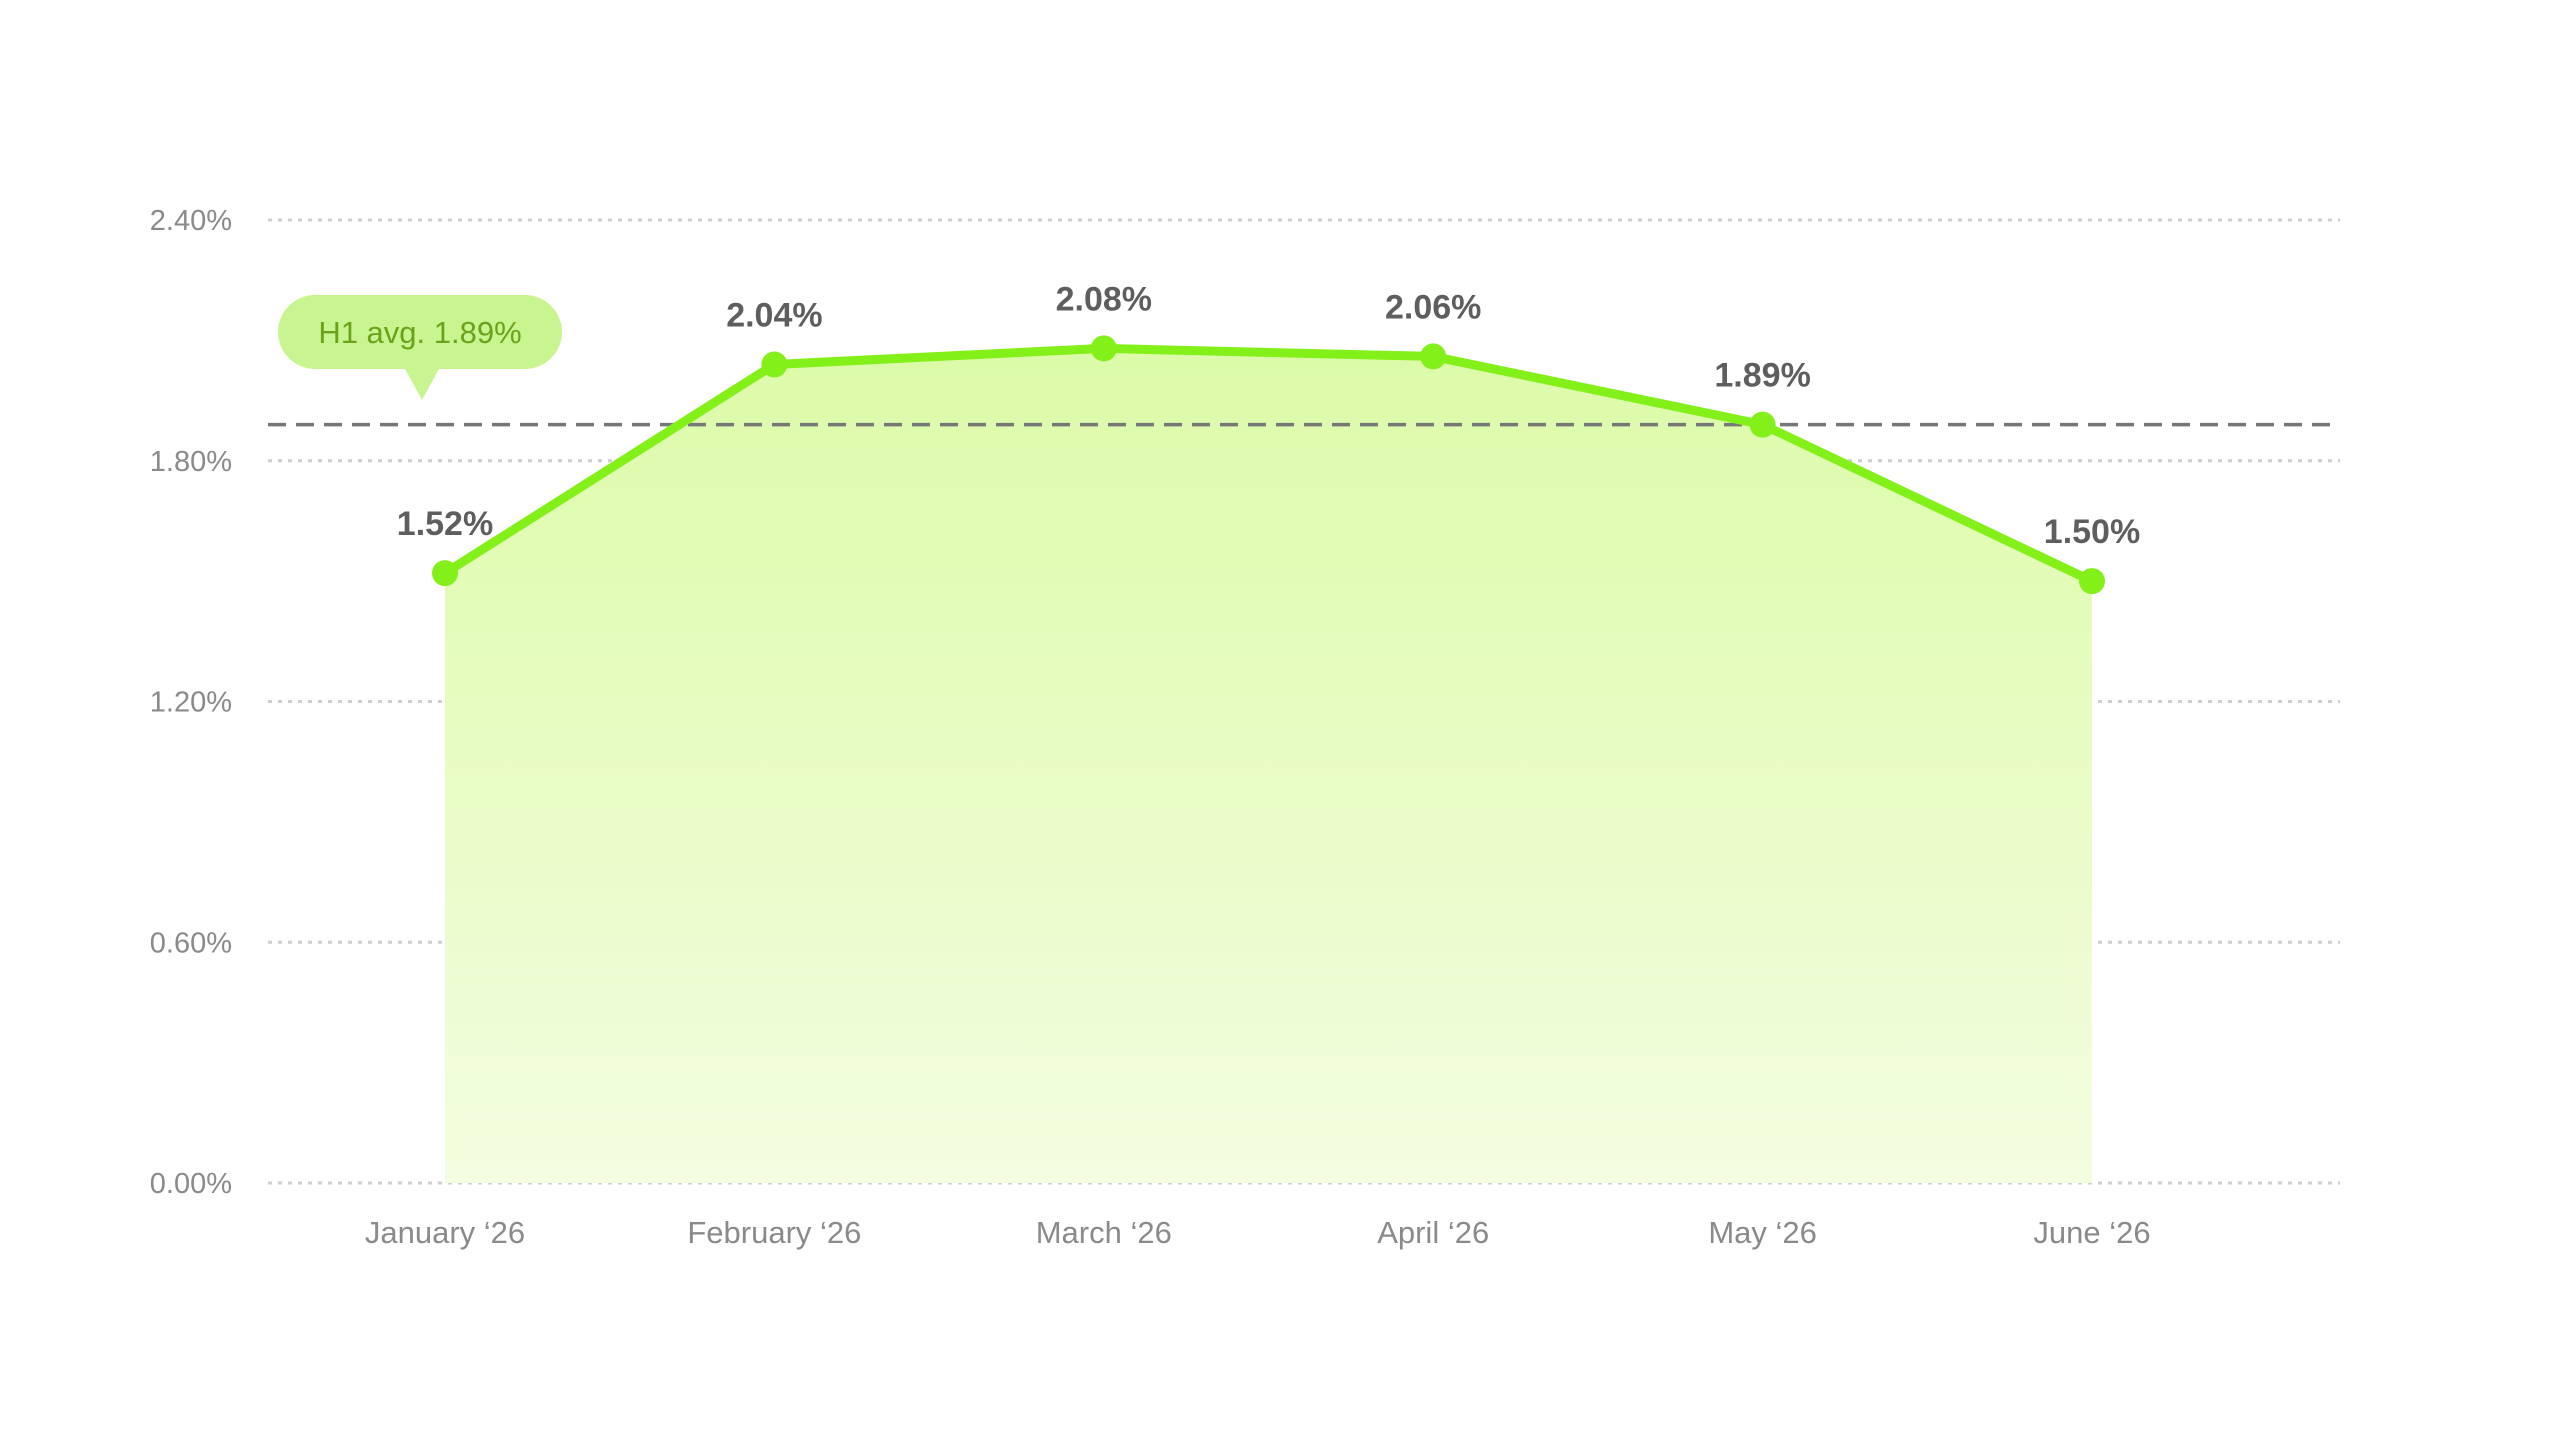 This screenshot has width=2560, height=1445. What do you see at coordinates (191, 943) in the screenshot?
I see `y-tick-label: 0.60%` at bounding box center [191, 943].